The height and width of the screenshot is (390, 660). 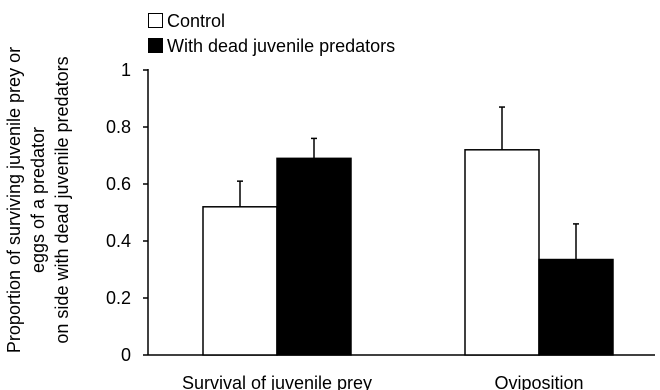 I want to click on legend: Control With dead juvenile predators, so click(x=271, y=33).